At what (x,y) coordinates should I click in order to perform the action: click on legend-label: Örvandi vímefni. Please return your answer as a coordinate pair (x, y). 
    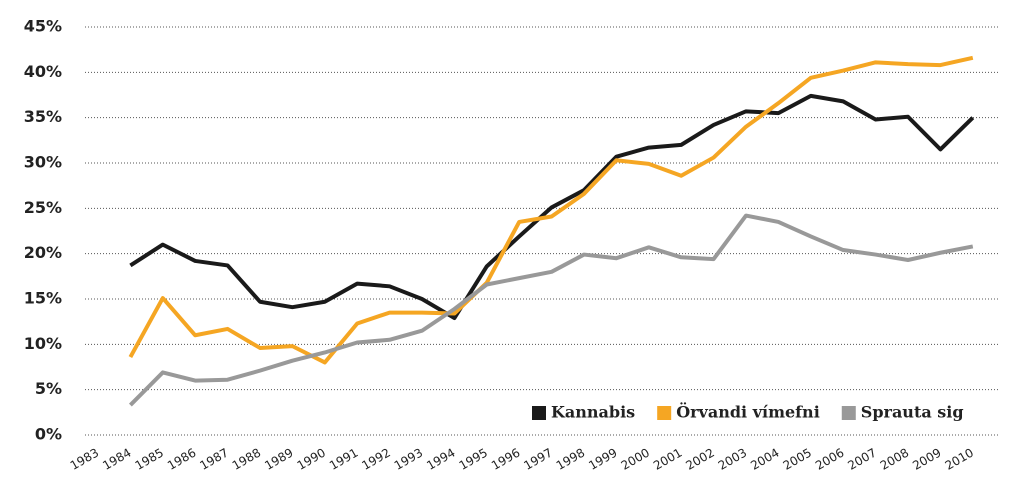
    Looking at the image, I should click on (748, 412).